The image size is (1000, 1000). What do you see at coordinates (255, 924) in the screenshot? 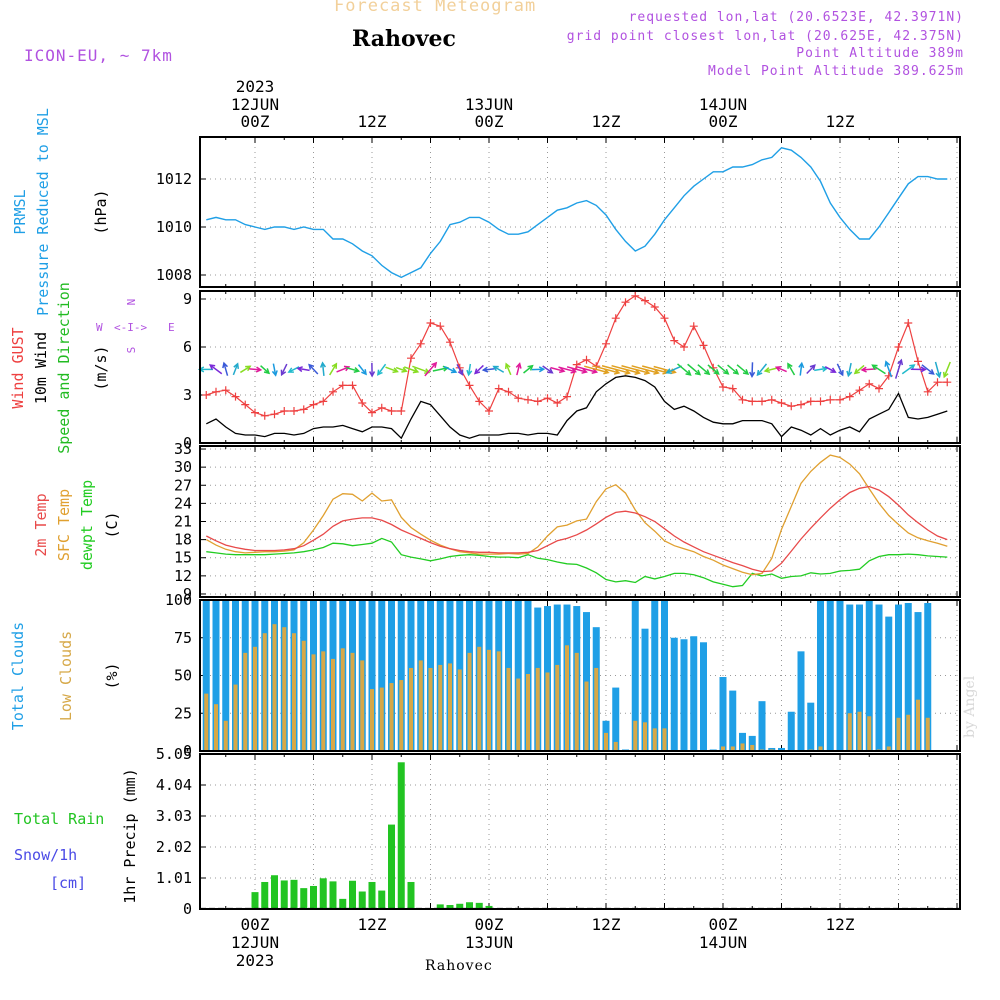
I see `bottom-hour-label: 00Z` at bounding box center [255, 924].